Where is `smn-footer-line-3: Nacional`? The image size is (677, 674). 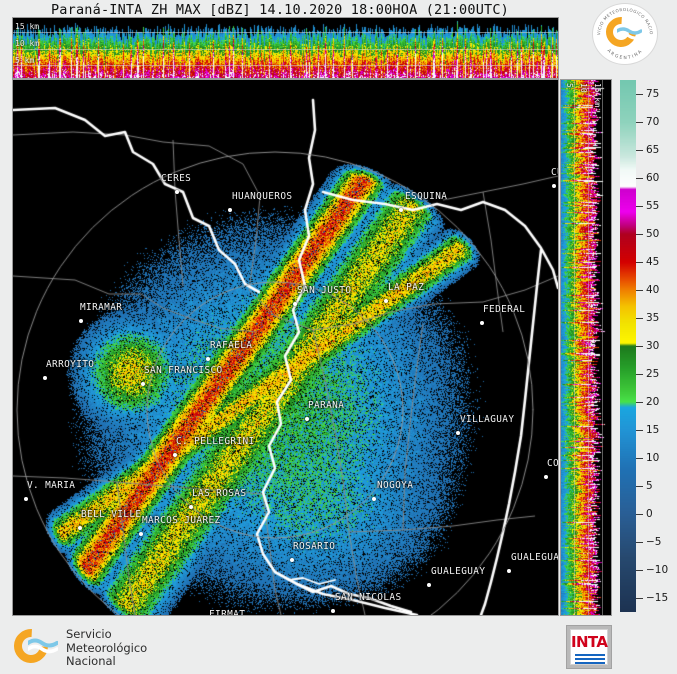
smn-footer-line-3: Nacional is located at coordinates (91, 661).